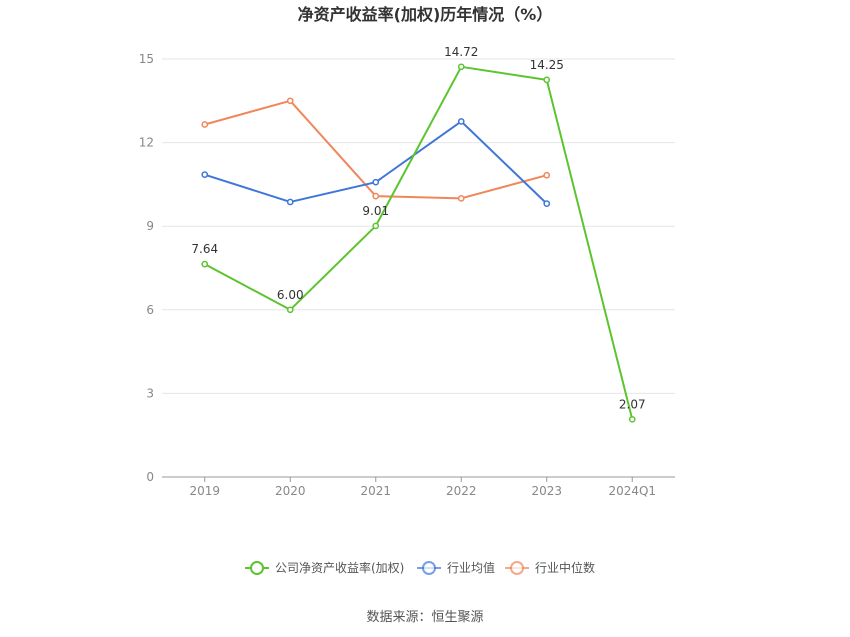 The width and height of the screenshot is (850, 637). Describe the element at coordinates (204, 249) in the screenshot. I see `data-label: 7.64` at that location.